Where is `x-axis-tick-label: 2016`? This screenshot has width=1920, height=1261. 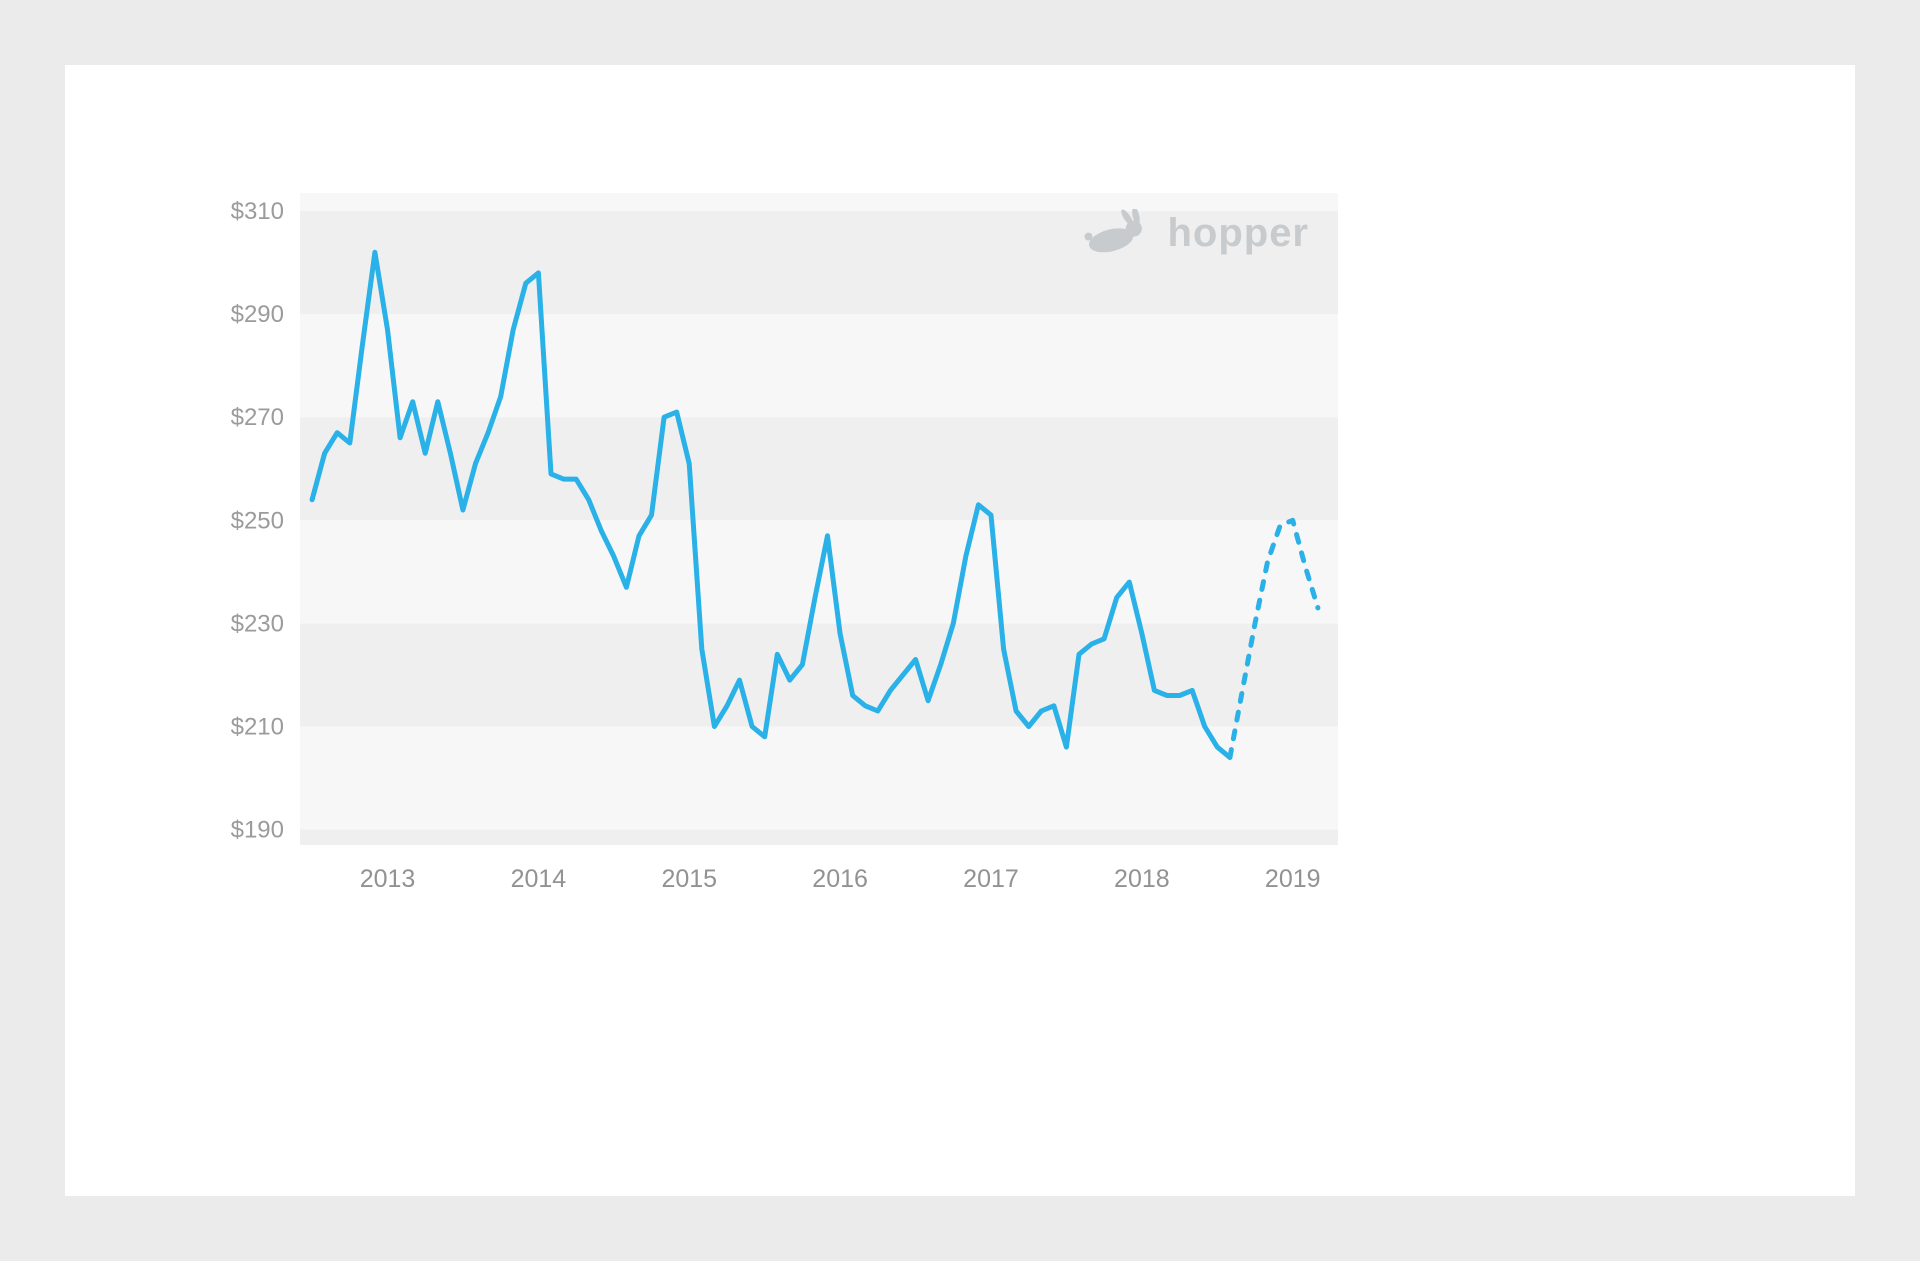
x-axis-tick-label: 2016 is located at coordinates (840, 879).